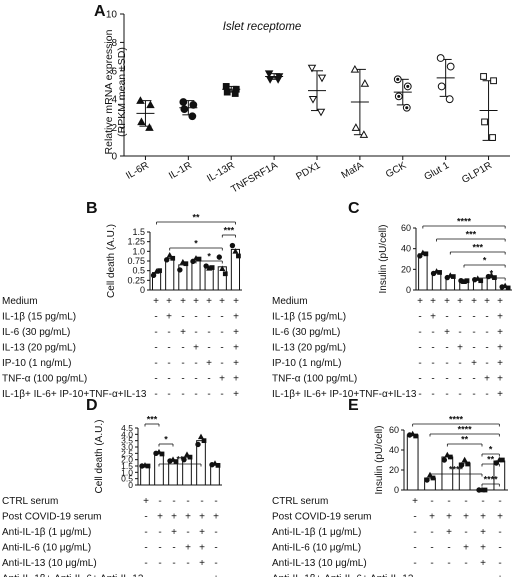  Describe the element at coordinates (166, 440) in the screenshot. I see `d-sig-label: *` at that location.